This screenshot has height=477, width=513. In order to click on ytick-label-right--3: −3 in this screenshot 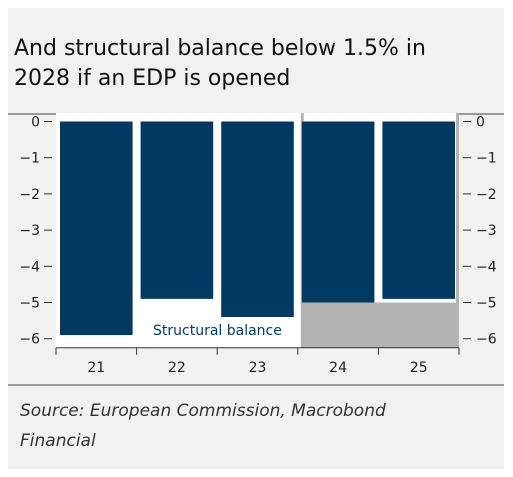, I will do `click(486, 231)`.